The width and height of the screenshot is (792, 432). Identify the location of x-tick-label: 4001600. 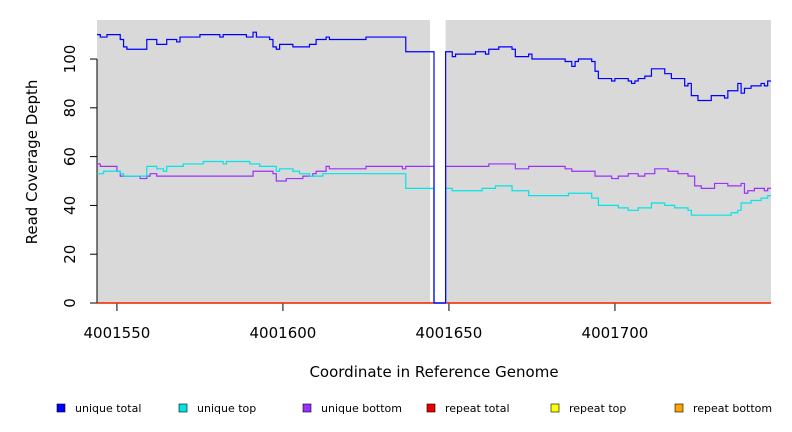
(283, 333).